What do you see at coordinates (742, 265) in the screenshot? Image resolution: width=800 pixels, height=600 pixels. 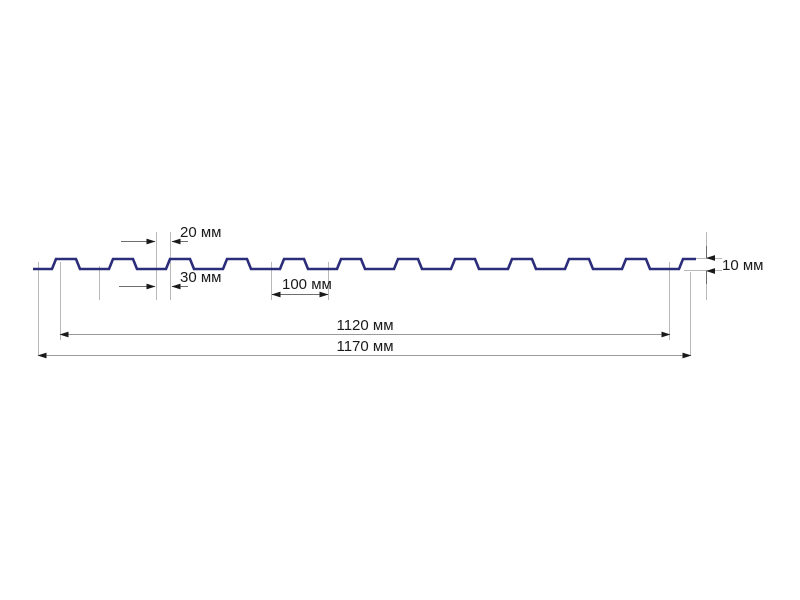 I see `dimension-label-10mm: 10 мм` at bounding box center [742, 265].